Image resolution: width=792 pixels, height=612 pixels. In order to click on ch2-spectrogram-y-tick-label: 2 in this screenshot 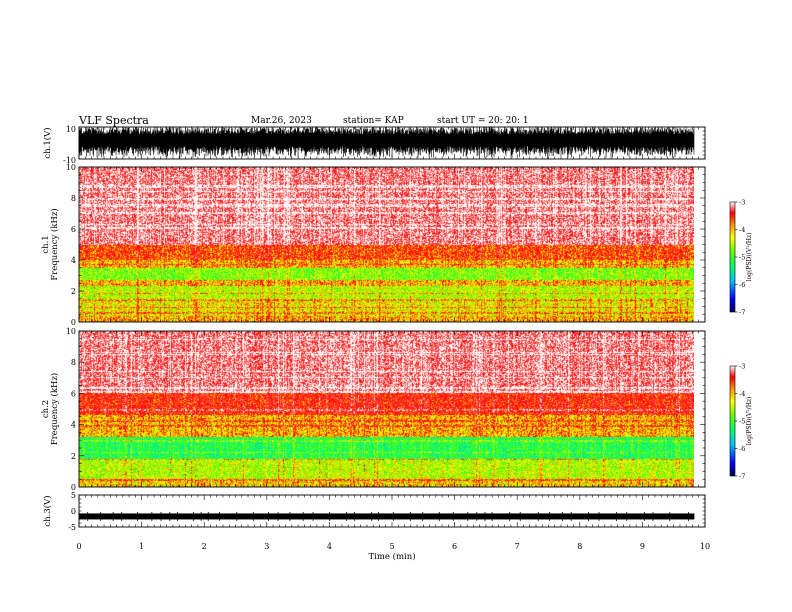, I will do `click(73, 456)`.